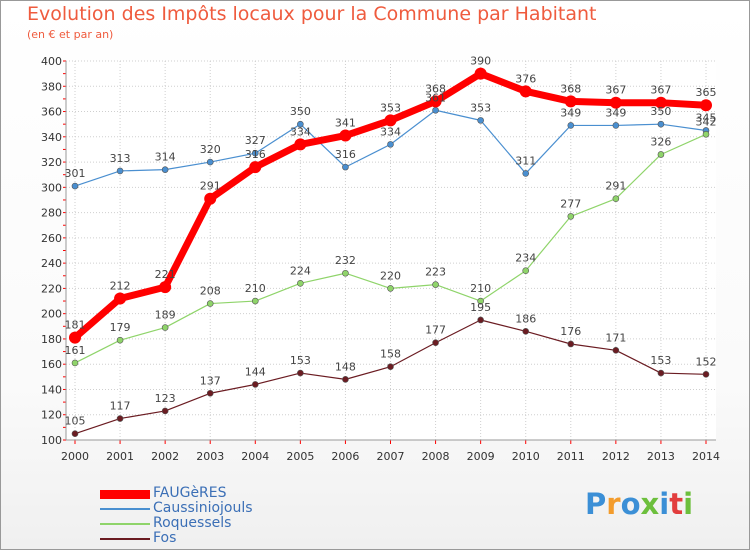 This screenshot has width=750, height=550. I want to click on data-label: 208, so click(210, 291).